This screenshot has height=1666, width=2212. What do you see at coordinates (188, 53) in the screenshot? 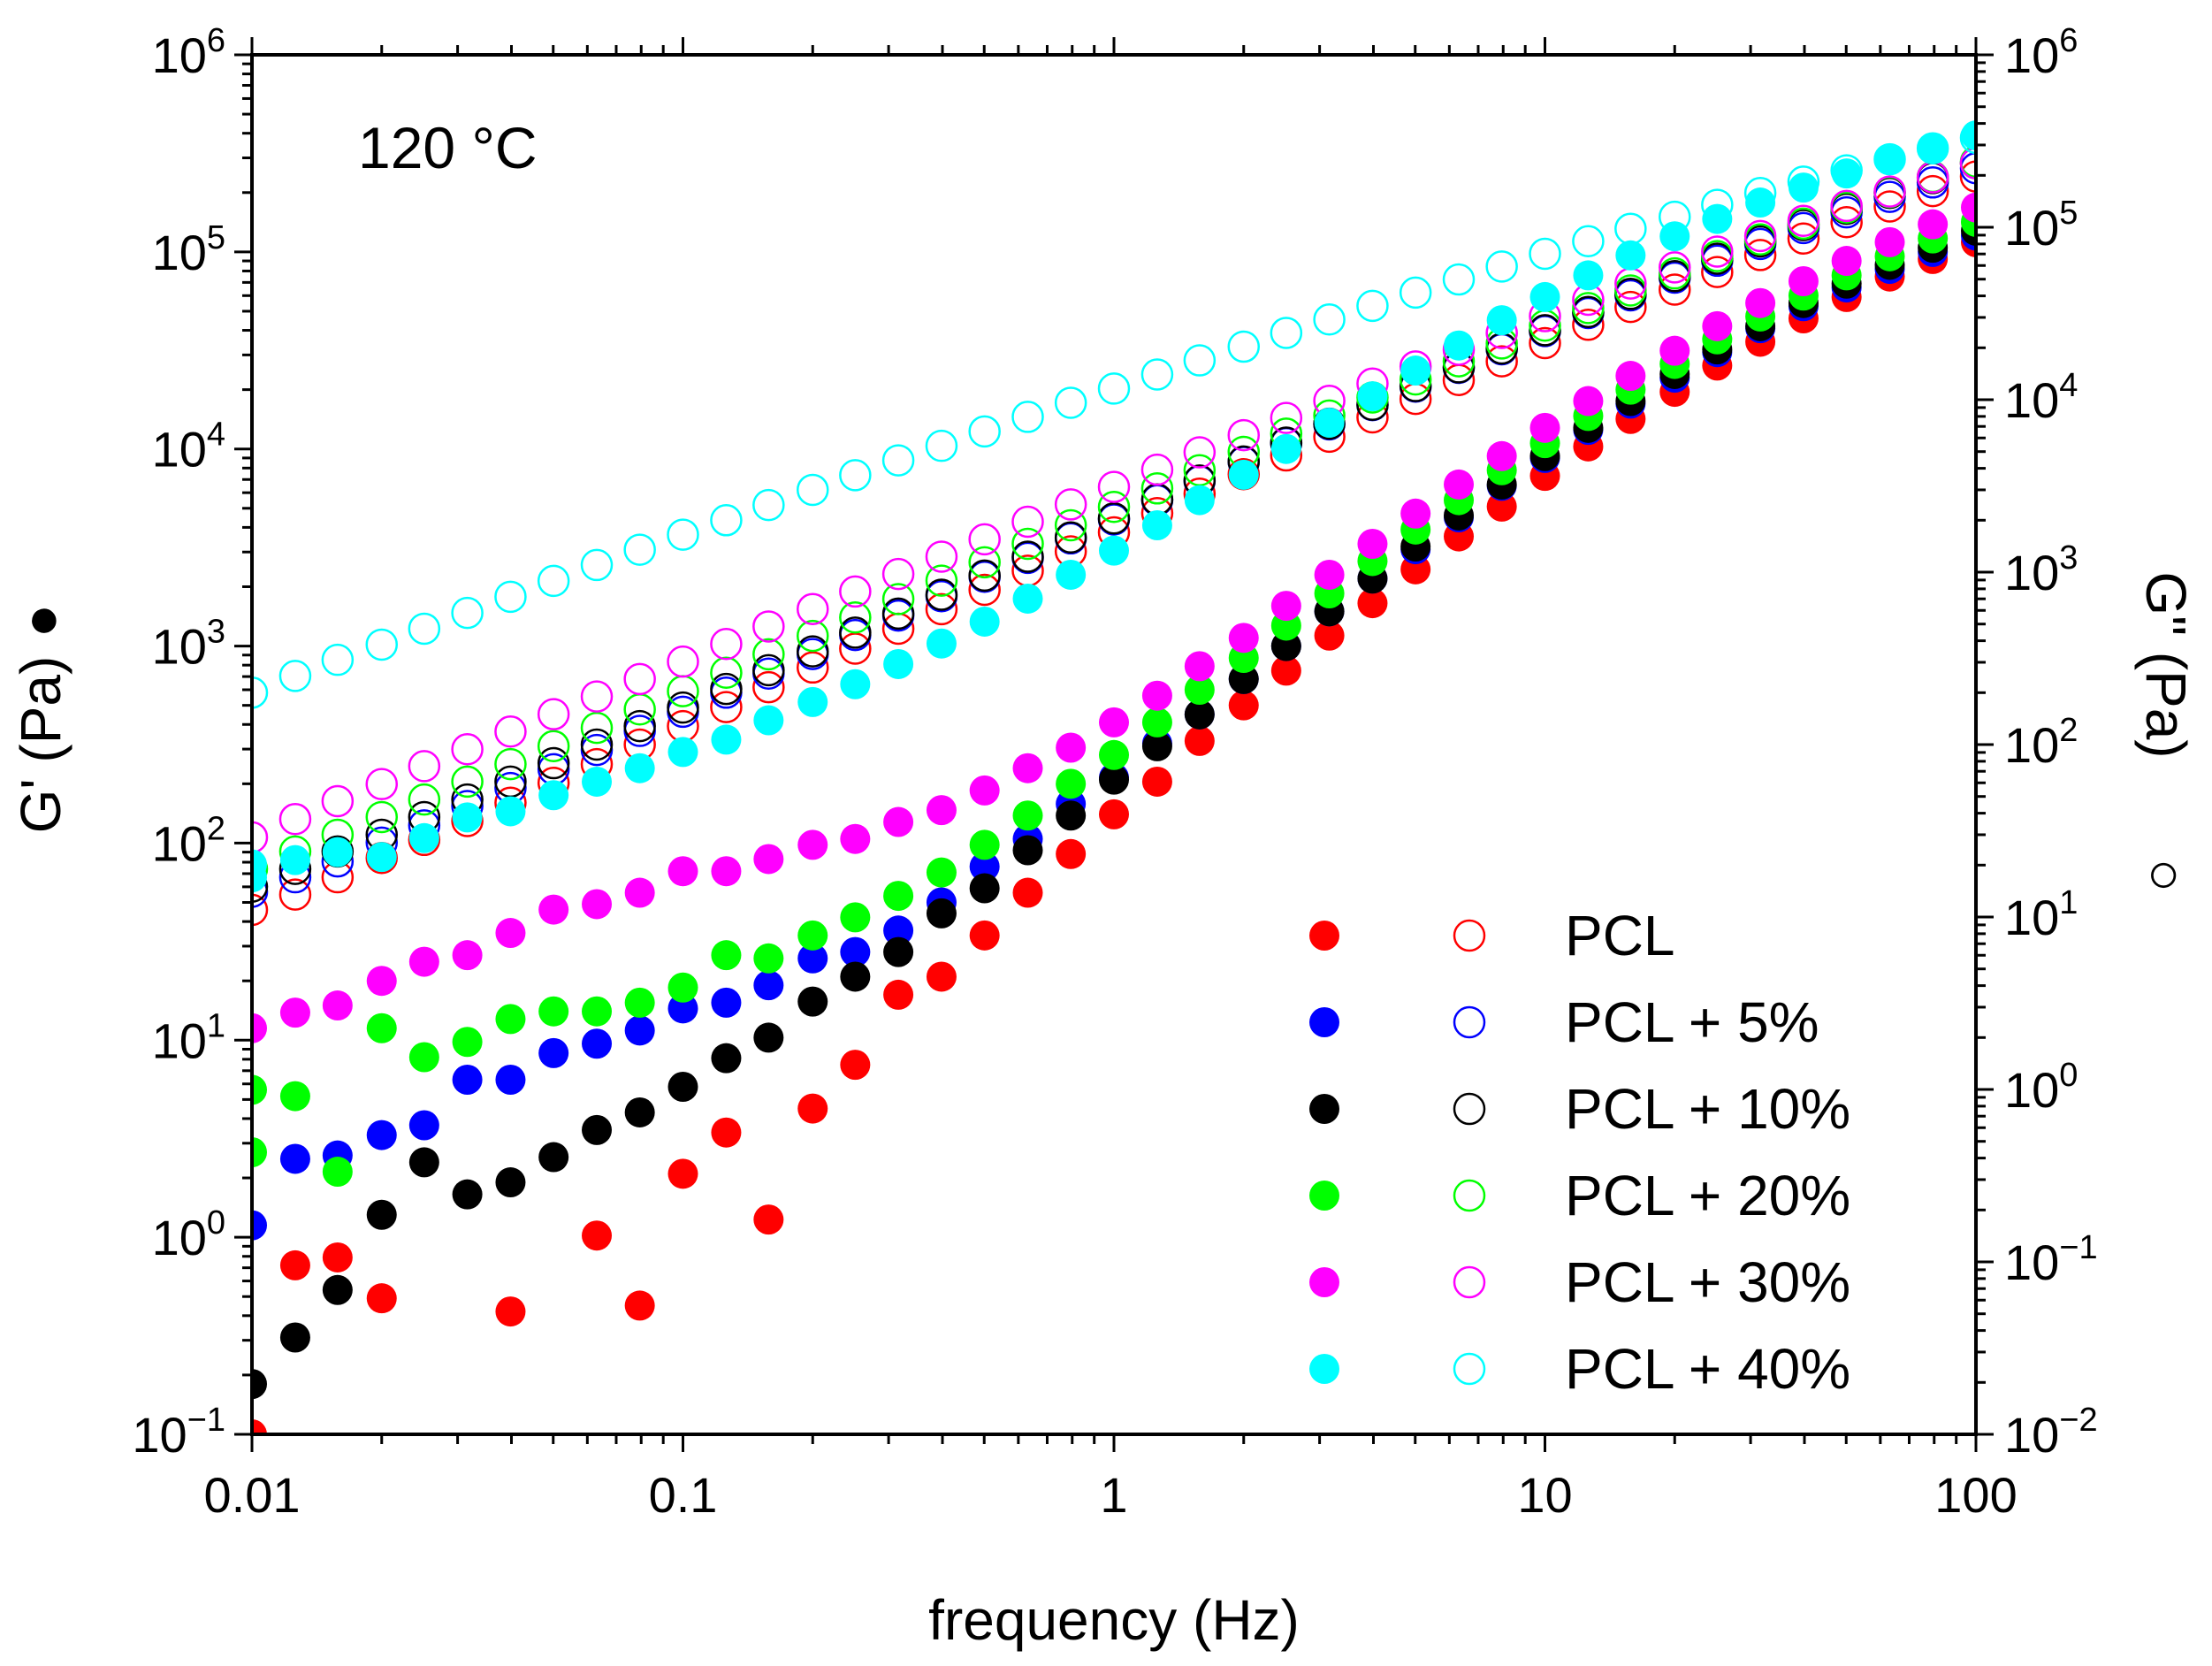
I see `y-tick-label: 10⁶` at bounding box center [188, 53].